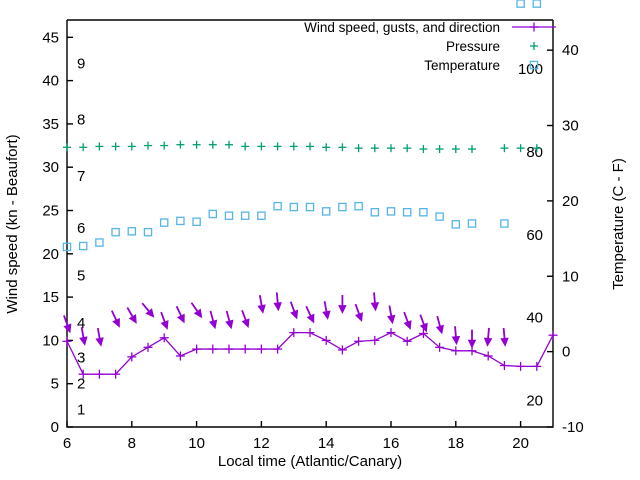 The width and height of the screenshot is (640, 480). I want to click on y-tick-label: 45, so click(50, 37).